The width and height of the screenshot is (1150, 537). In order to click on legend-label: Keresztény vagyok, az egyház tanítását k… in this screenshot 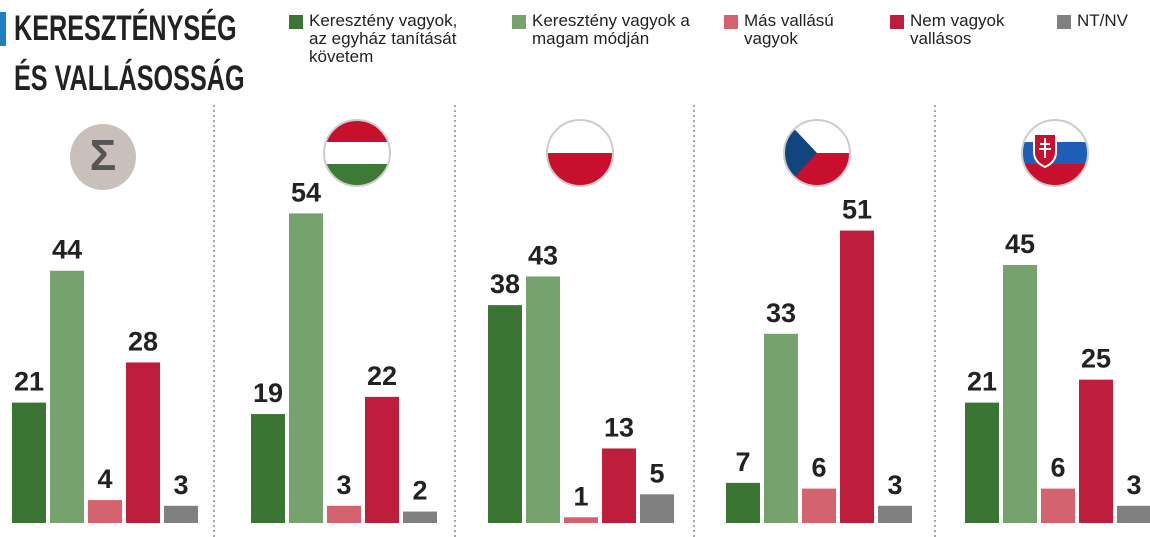, I will do `click(383, 38)`.